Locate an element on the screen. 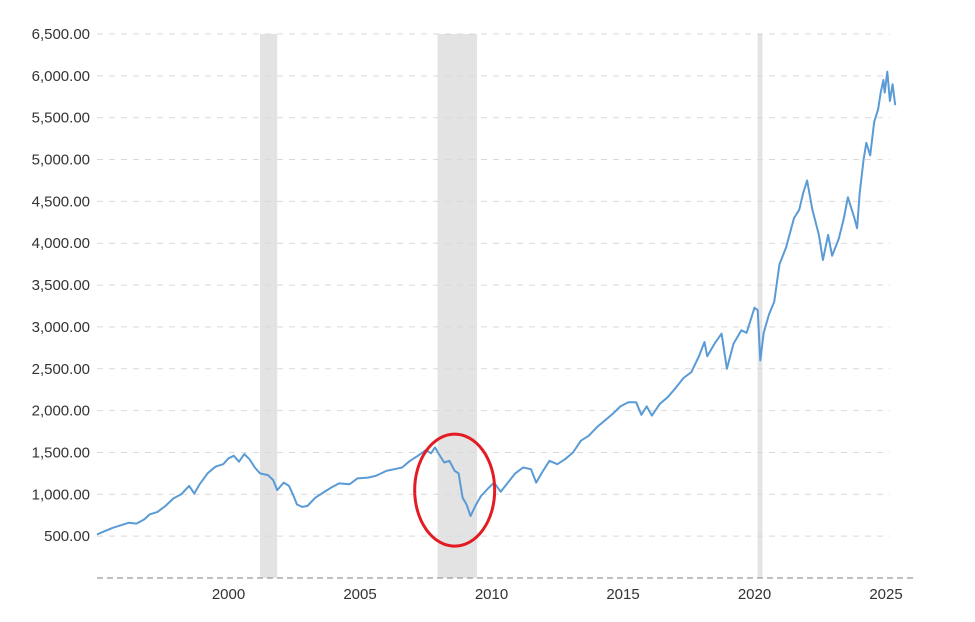  x-tick-label: 2025 is located at coordinates (885, 594).